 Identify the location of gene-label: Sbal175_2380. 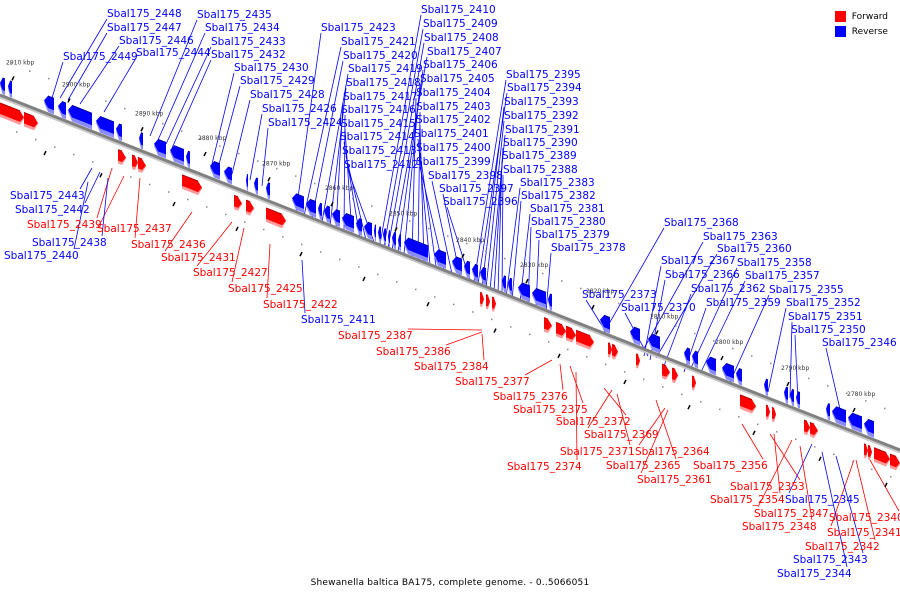
(568, 222).